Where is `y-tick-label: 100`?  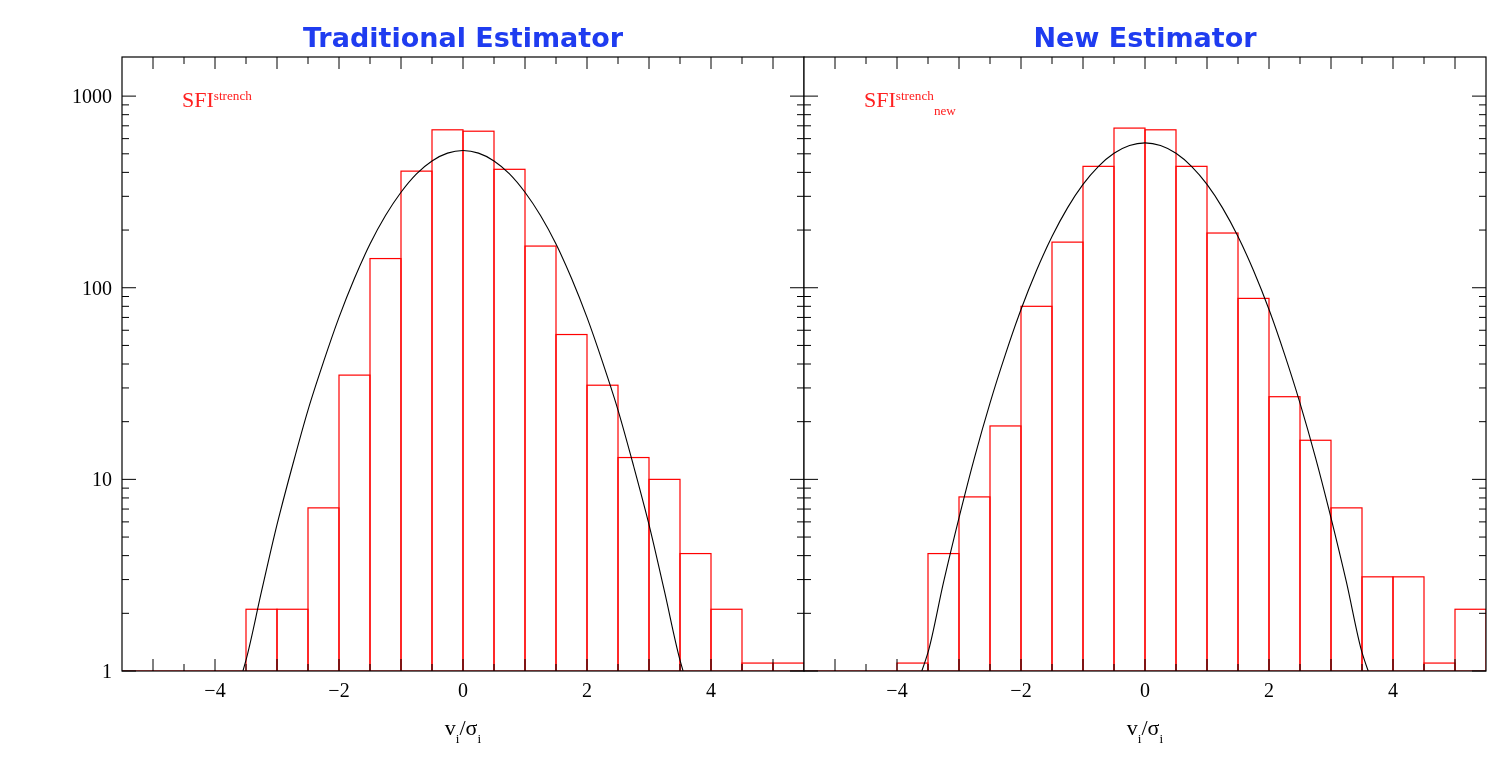
y-tick-label: 100 is located at coordinates (97, 287).